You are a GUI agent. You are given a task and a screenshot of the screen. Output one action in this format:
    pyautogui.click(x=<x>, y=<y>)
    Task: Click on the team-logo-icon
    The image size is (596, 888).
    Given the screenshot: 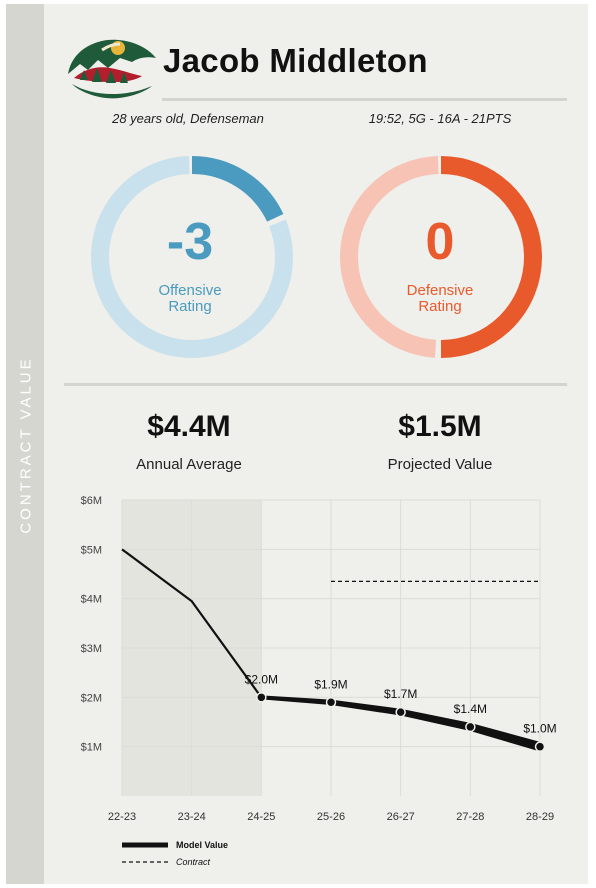 What is the action you would take?
    pyautogui.click(x=112, y=69)
    